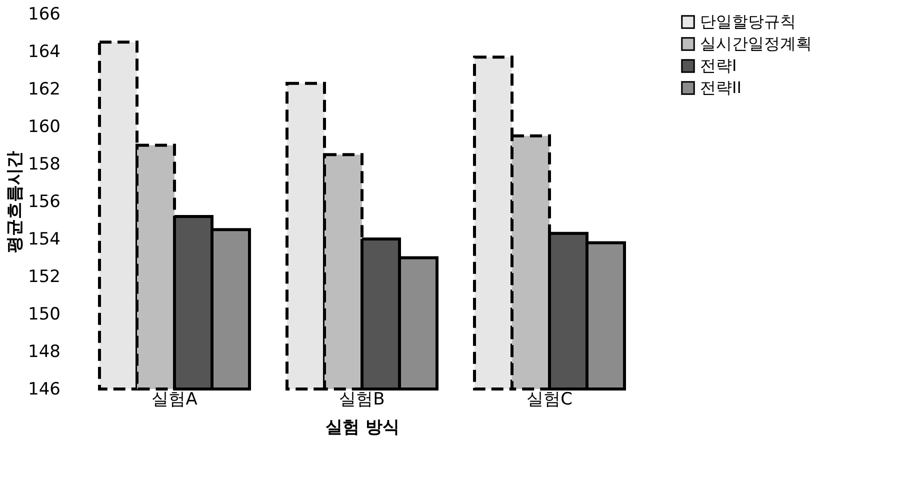 Image resolution: width=919 pixels, height=493 pixels. I want to click on x-axis-title: 실험 방식, so click(363, 428).